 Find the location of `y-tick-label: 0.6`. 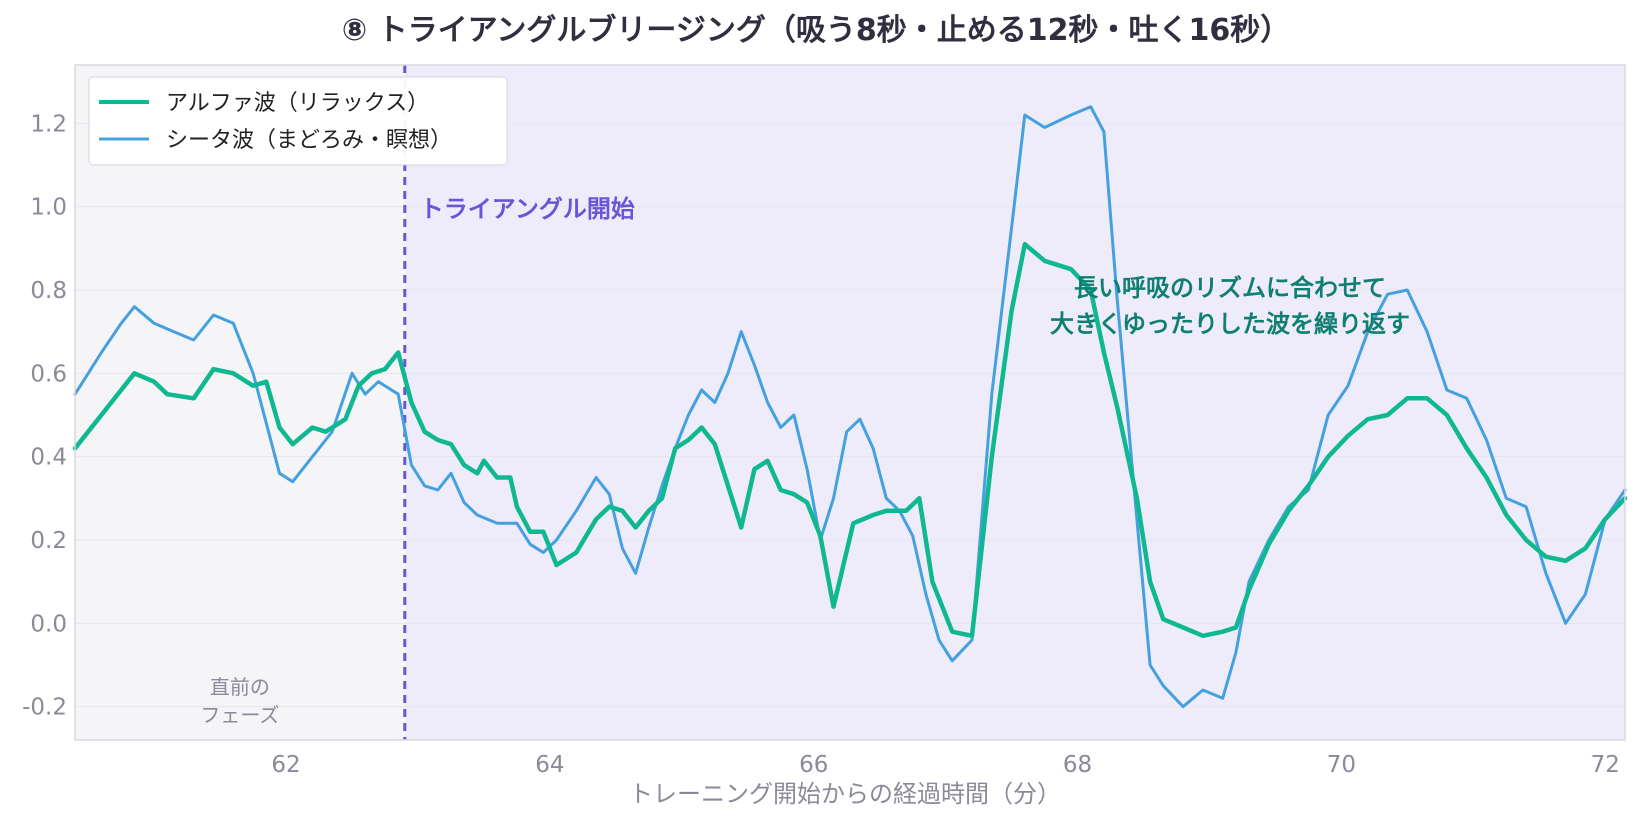

y-tick-label: 0.6 is located at coordinates (48, 374).